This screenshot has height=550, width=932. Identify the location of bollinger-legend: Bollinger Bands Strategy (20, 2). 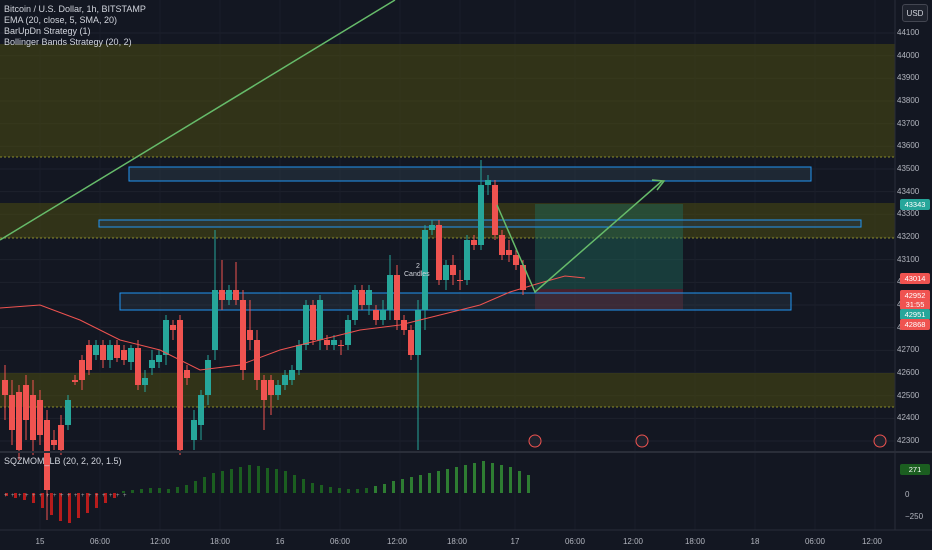
(68, 42).